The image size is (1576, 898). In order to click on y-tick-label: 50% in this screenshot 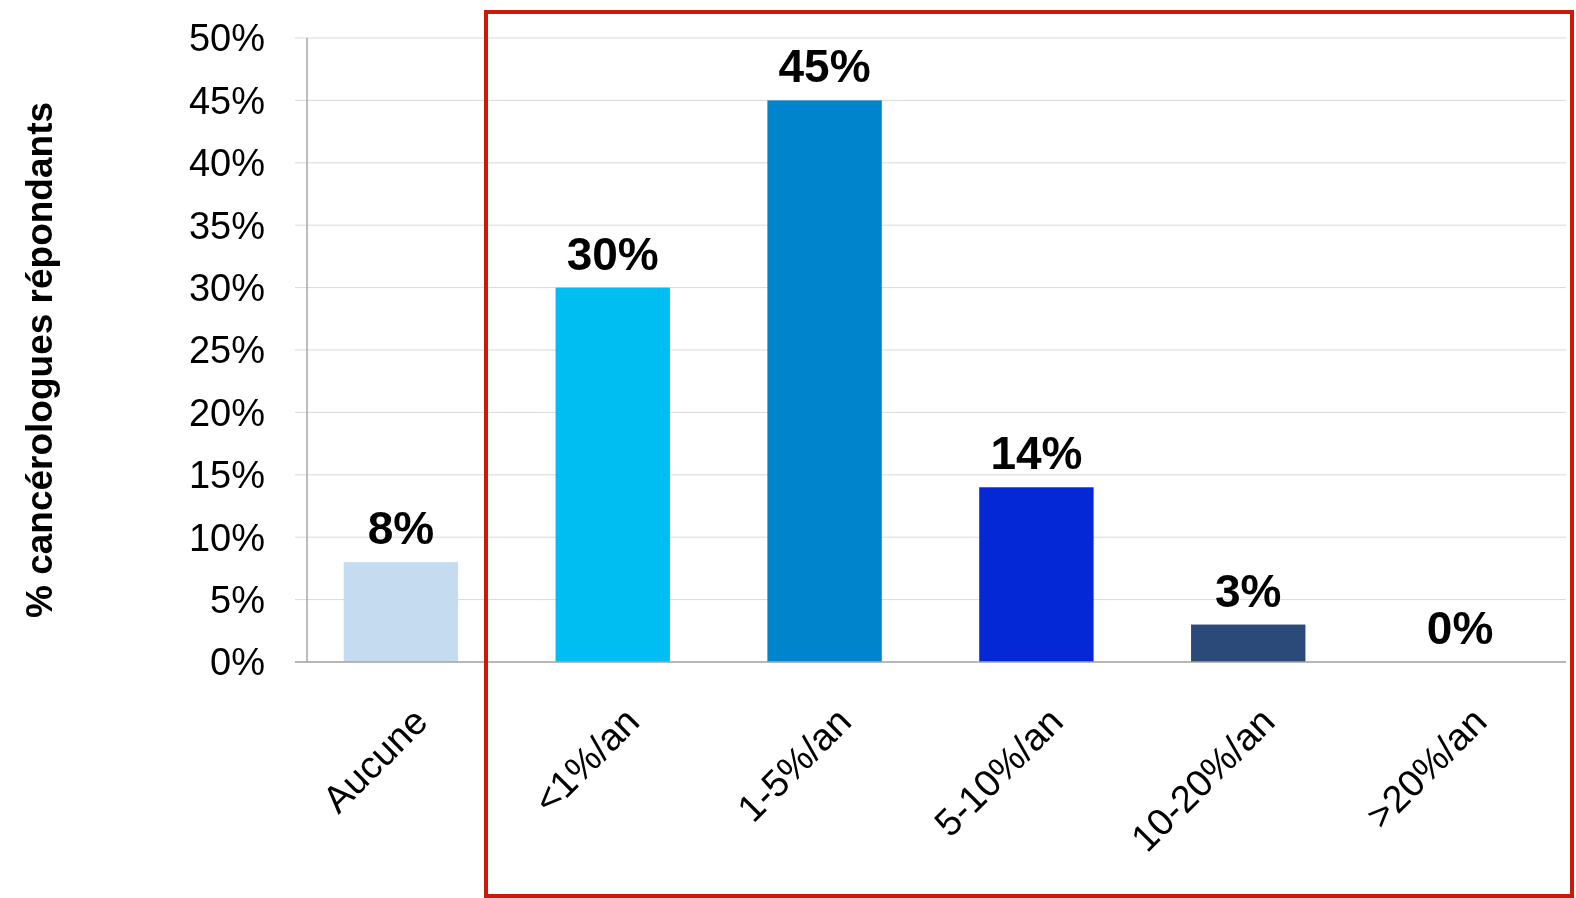, I will do `click(226, 38)`.